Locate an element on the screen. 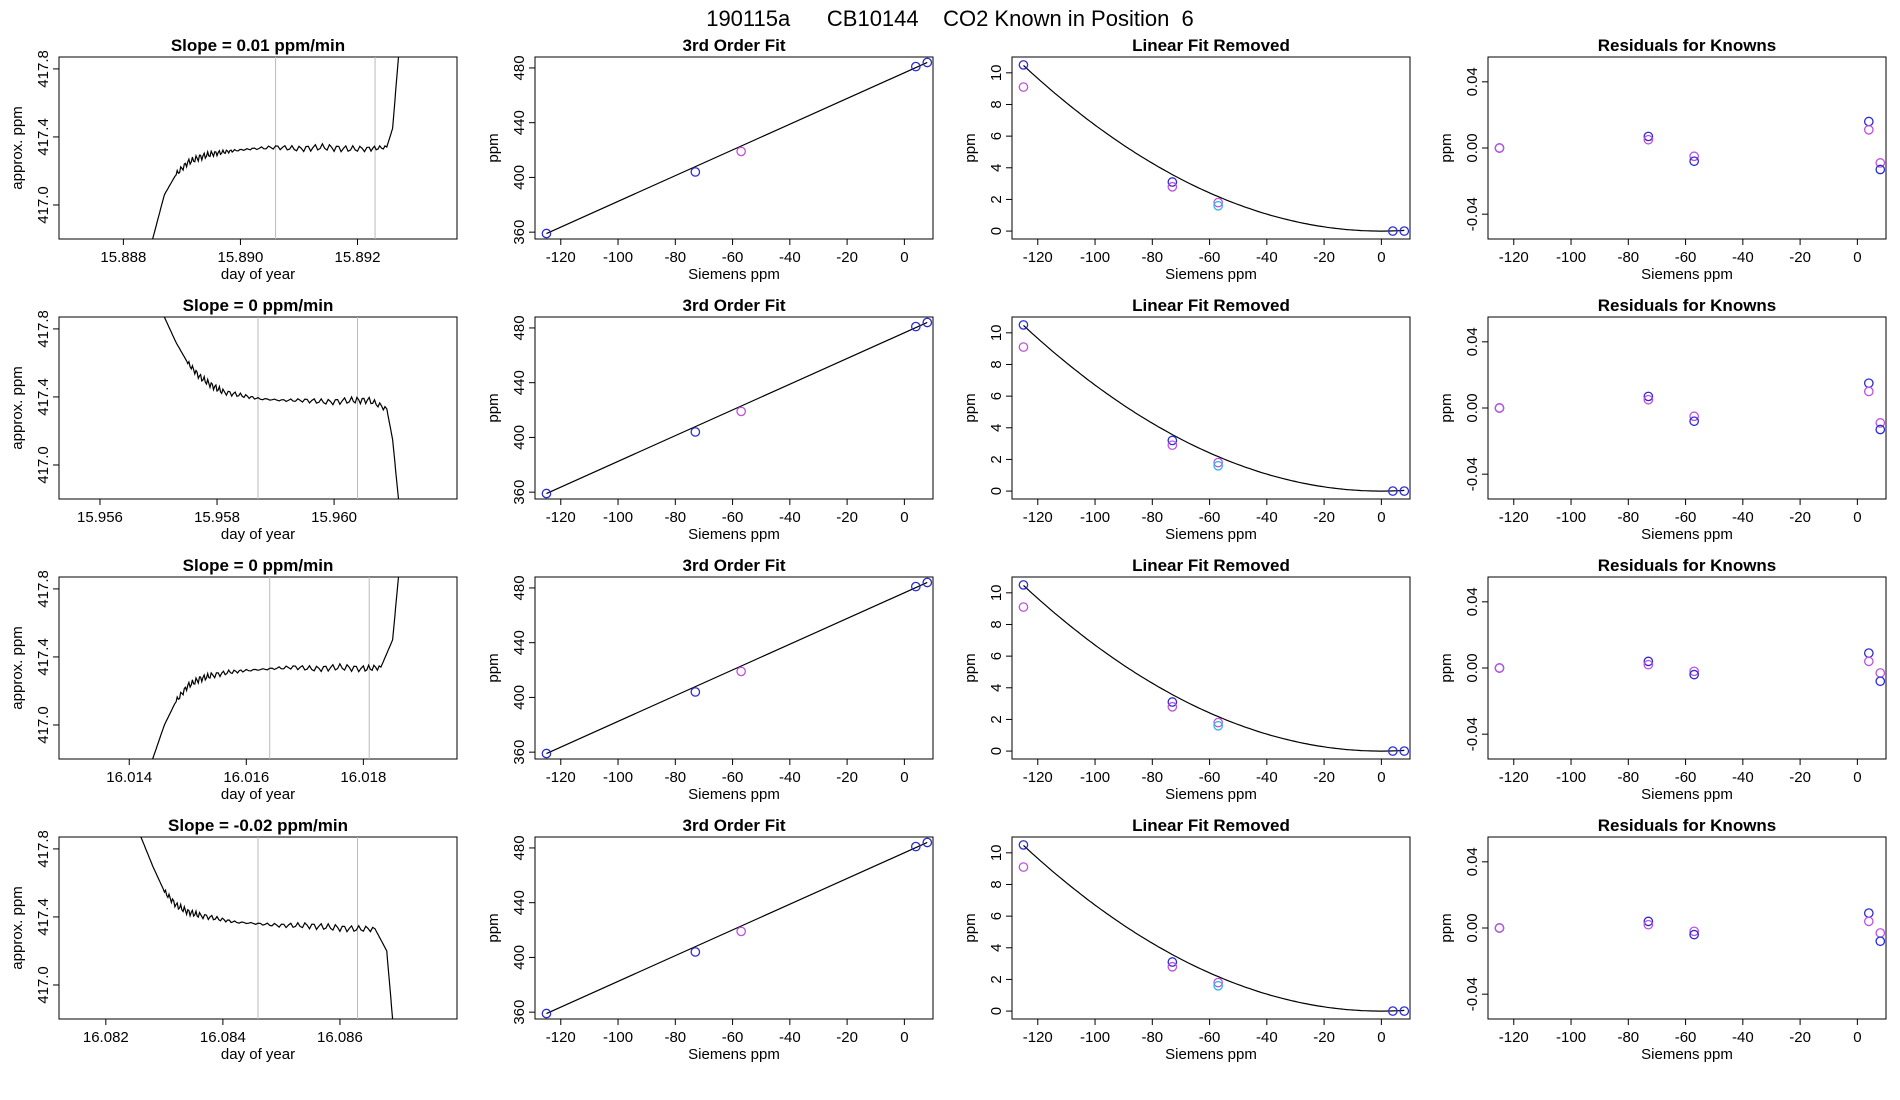 The height and width of the screenshot is (1100, 1900). y-tick-label: -0.04 is located at coordinates (1472, 994).